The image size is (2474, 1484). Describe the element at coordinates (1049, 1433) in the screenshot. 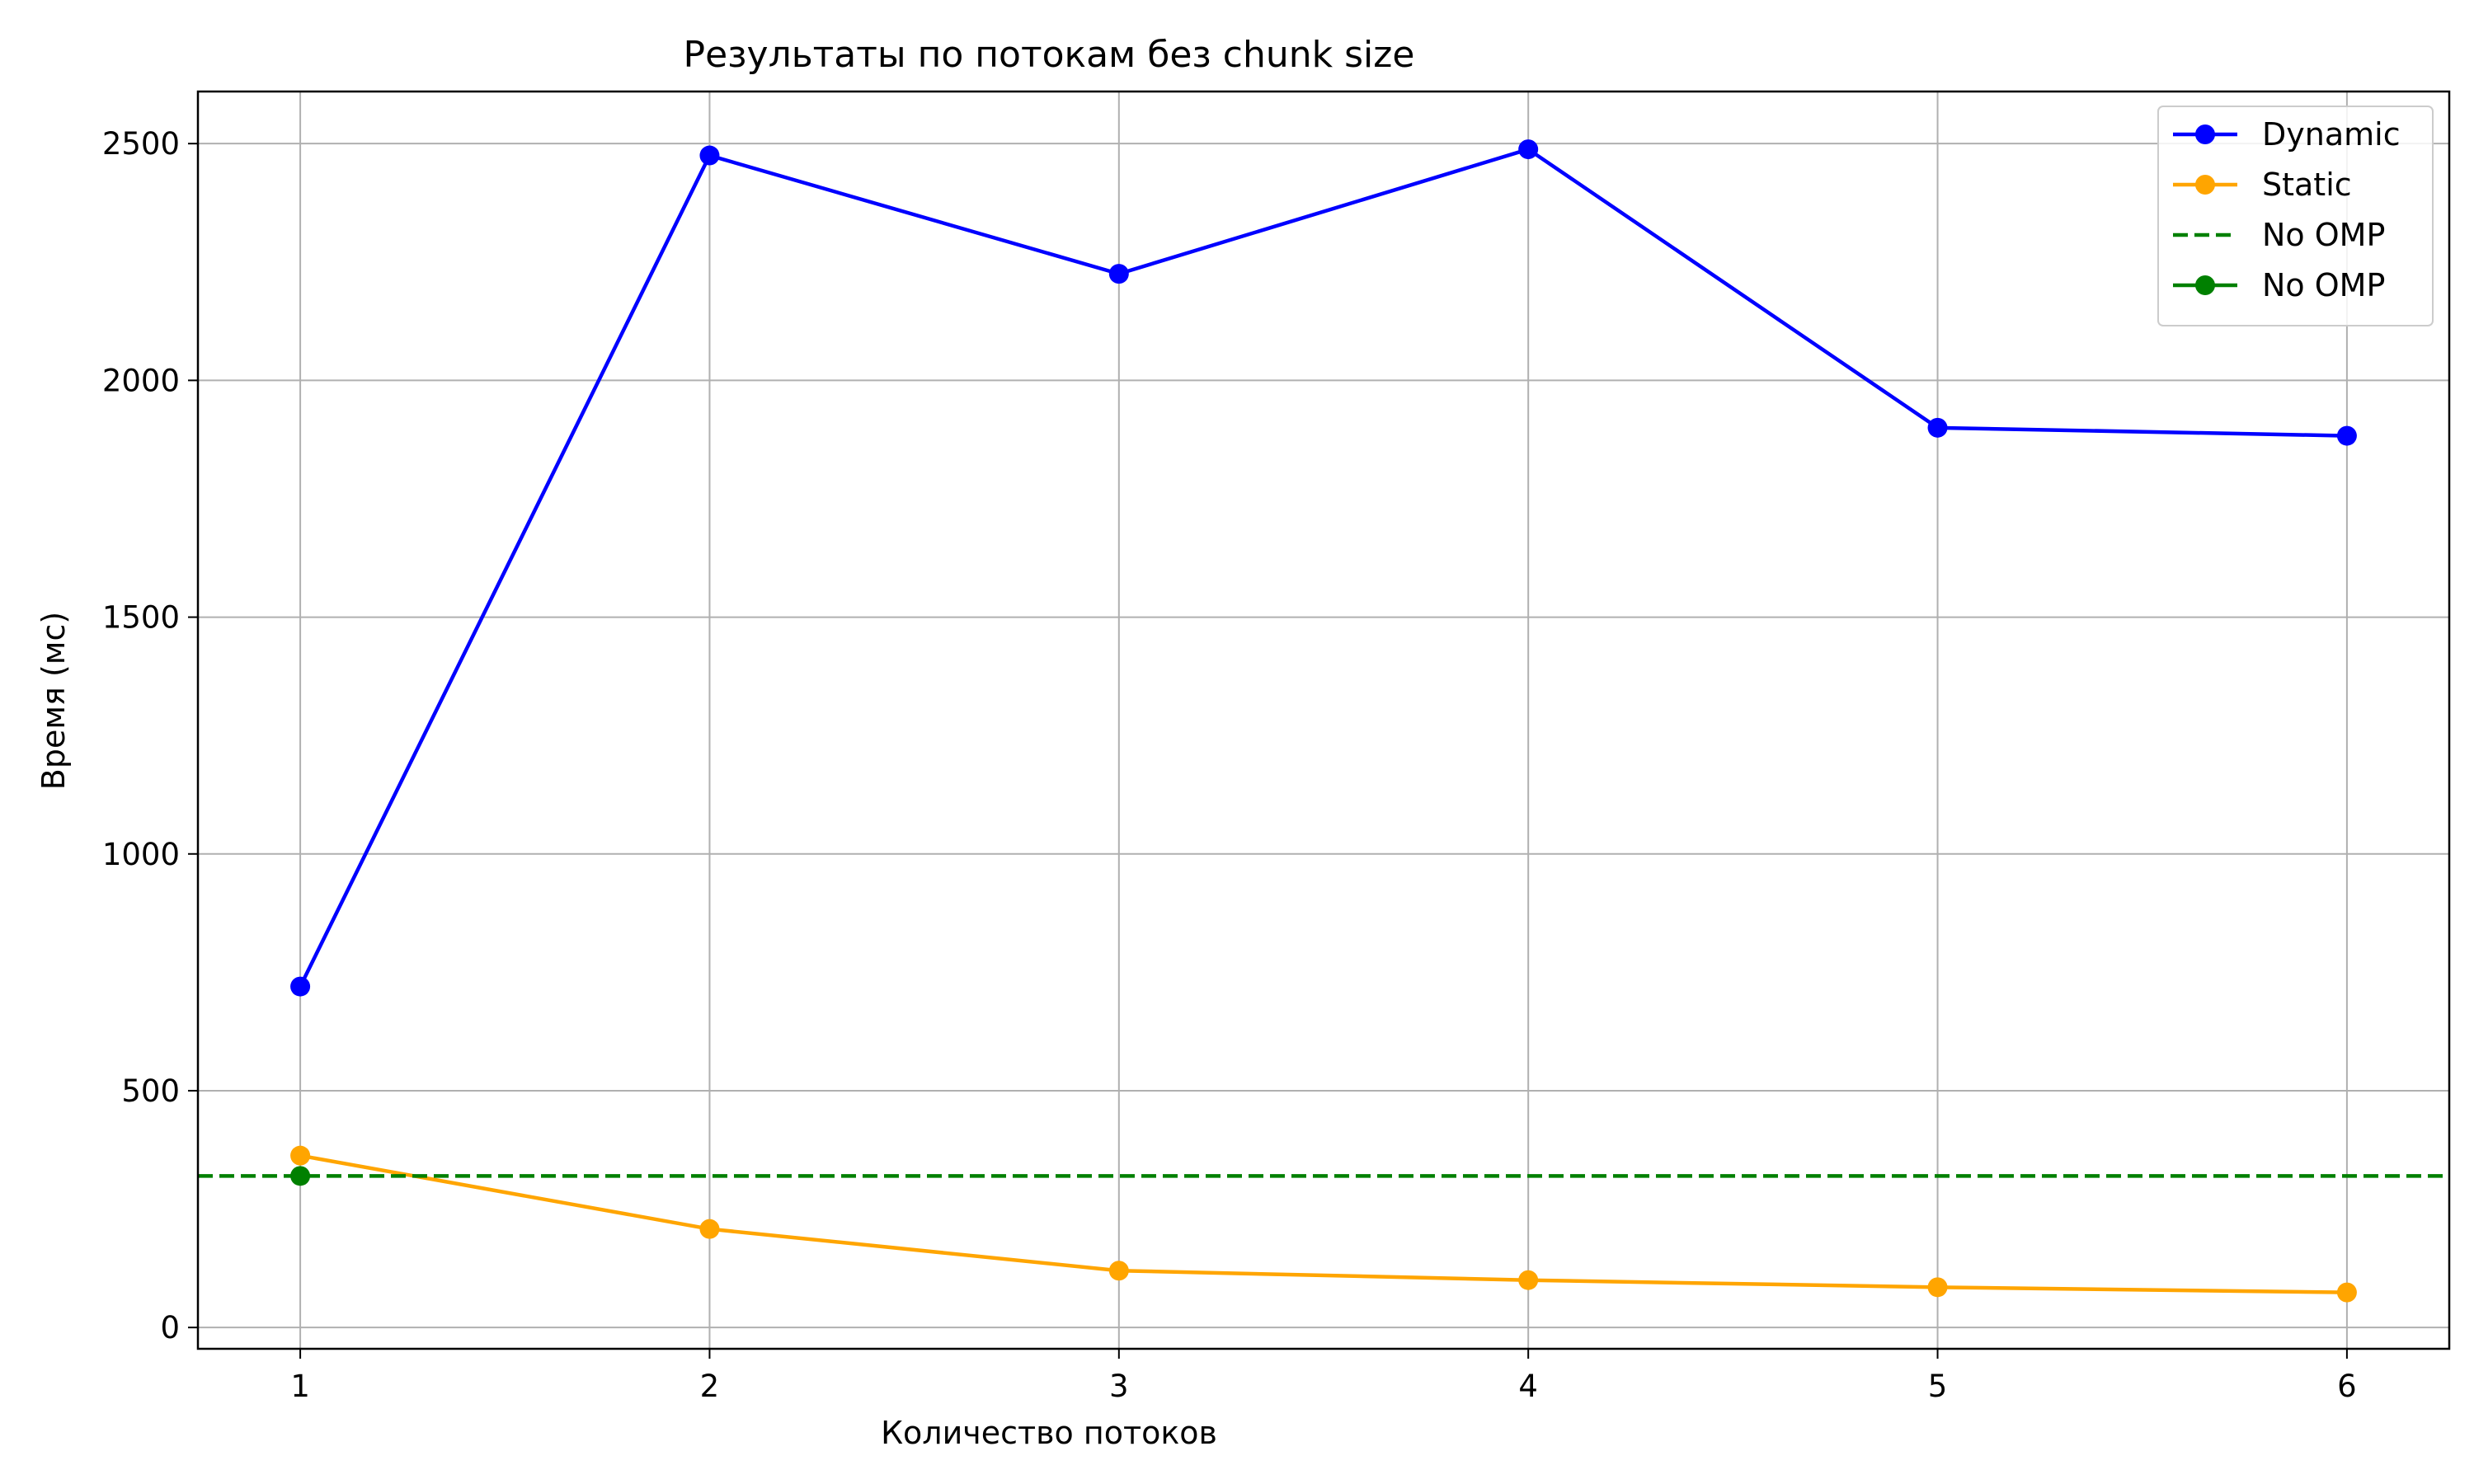

I see `x-axis-label: Количество потоков` at that location.